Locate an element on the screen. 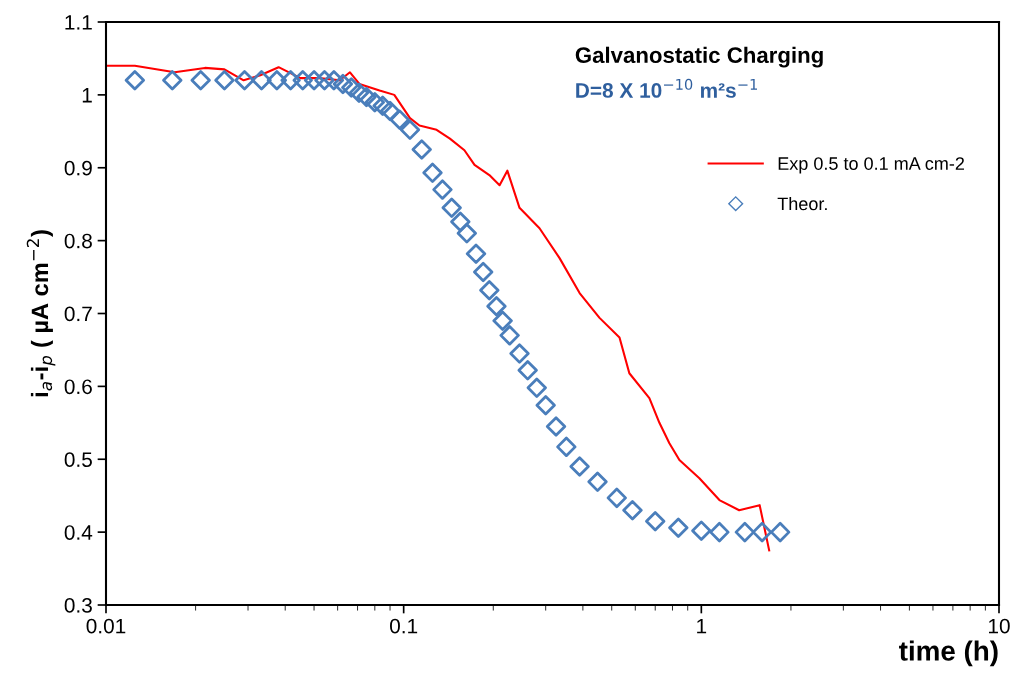  x-axis-title: time (h) is located at coordinates (948, 653).